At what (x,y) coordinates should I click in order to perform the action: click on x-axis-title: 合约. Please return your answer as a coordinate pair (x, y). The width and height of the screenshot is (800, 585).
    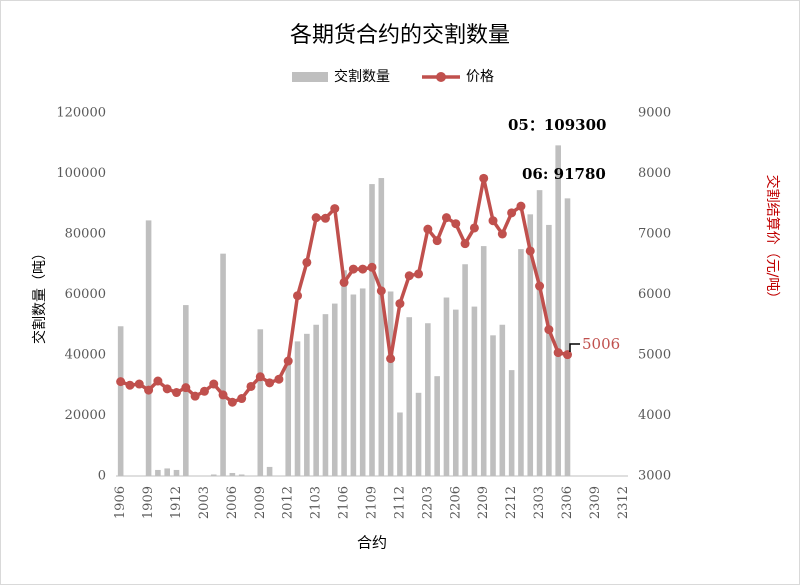
    Looking at the image, I should click on (372, 543).